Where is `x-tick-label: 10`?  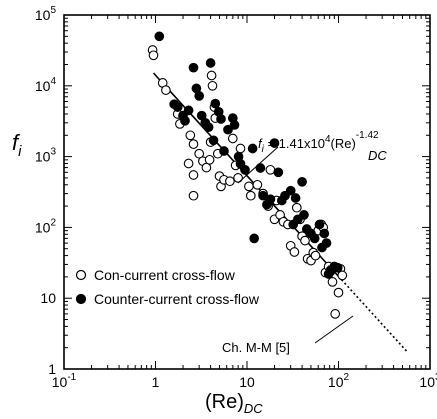
x-tick-label: 10 is located at coordinates (247, 382).